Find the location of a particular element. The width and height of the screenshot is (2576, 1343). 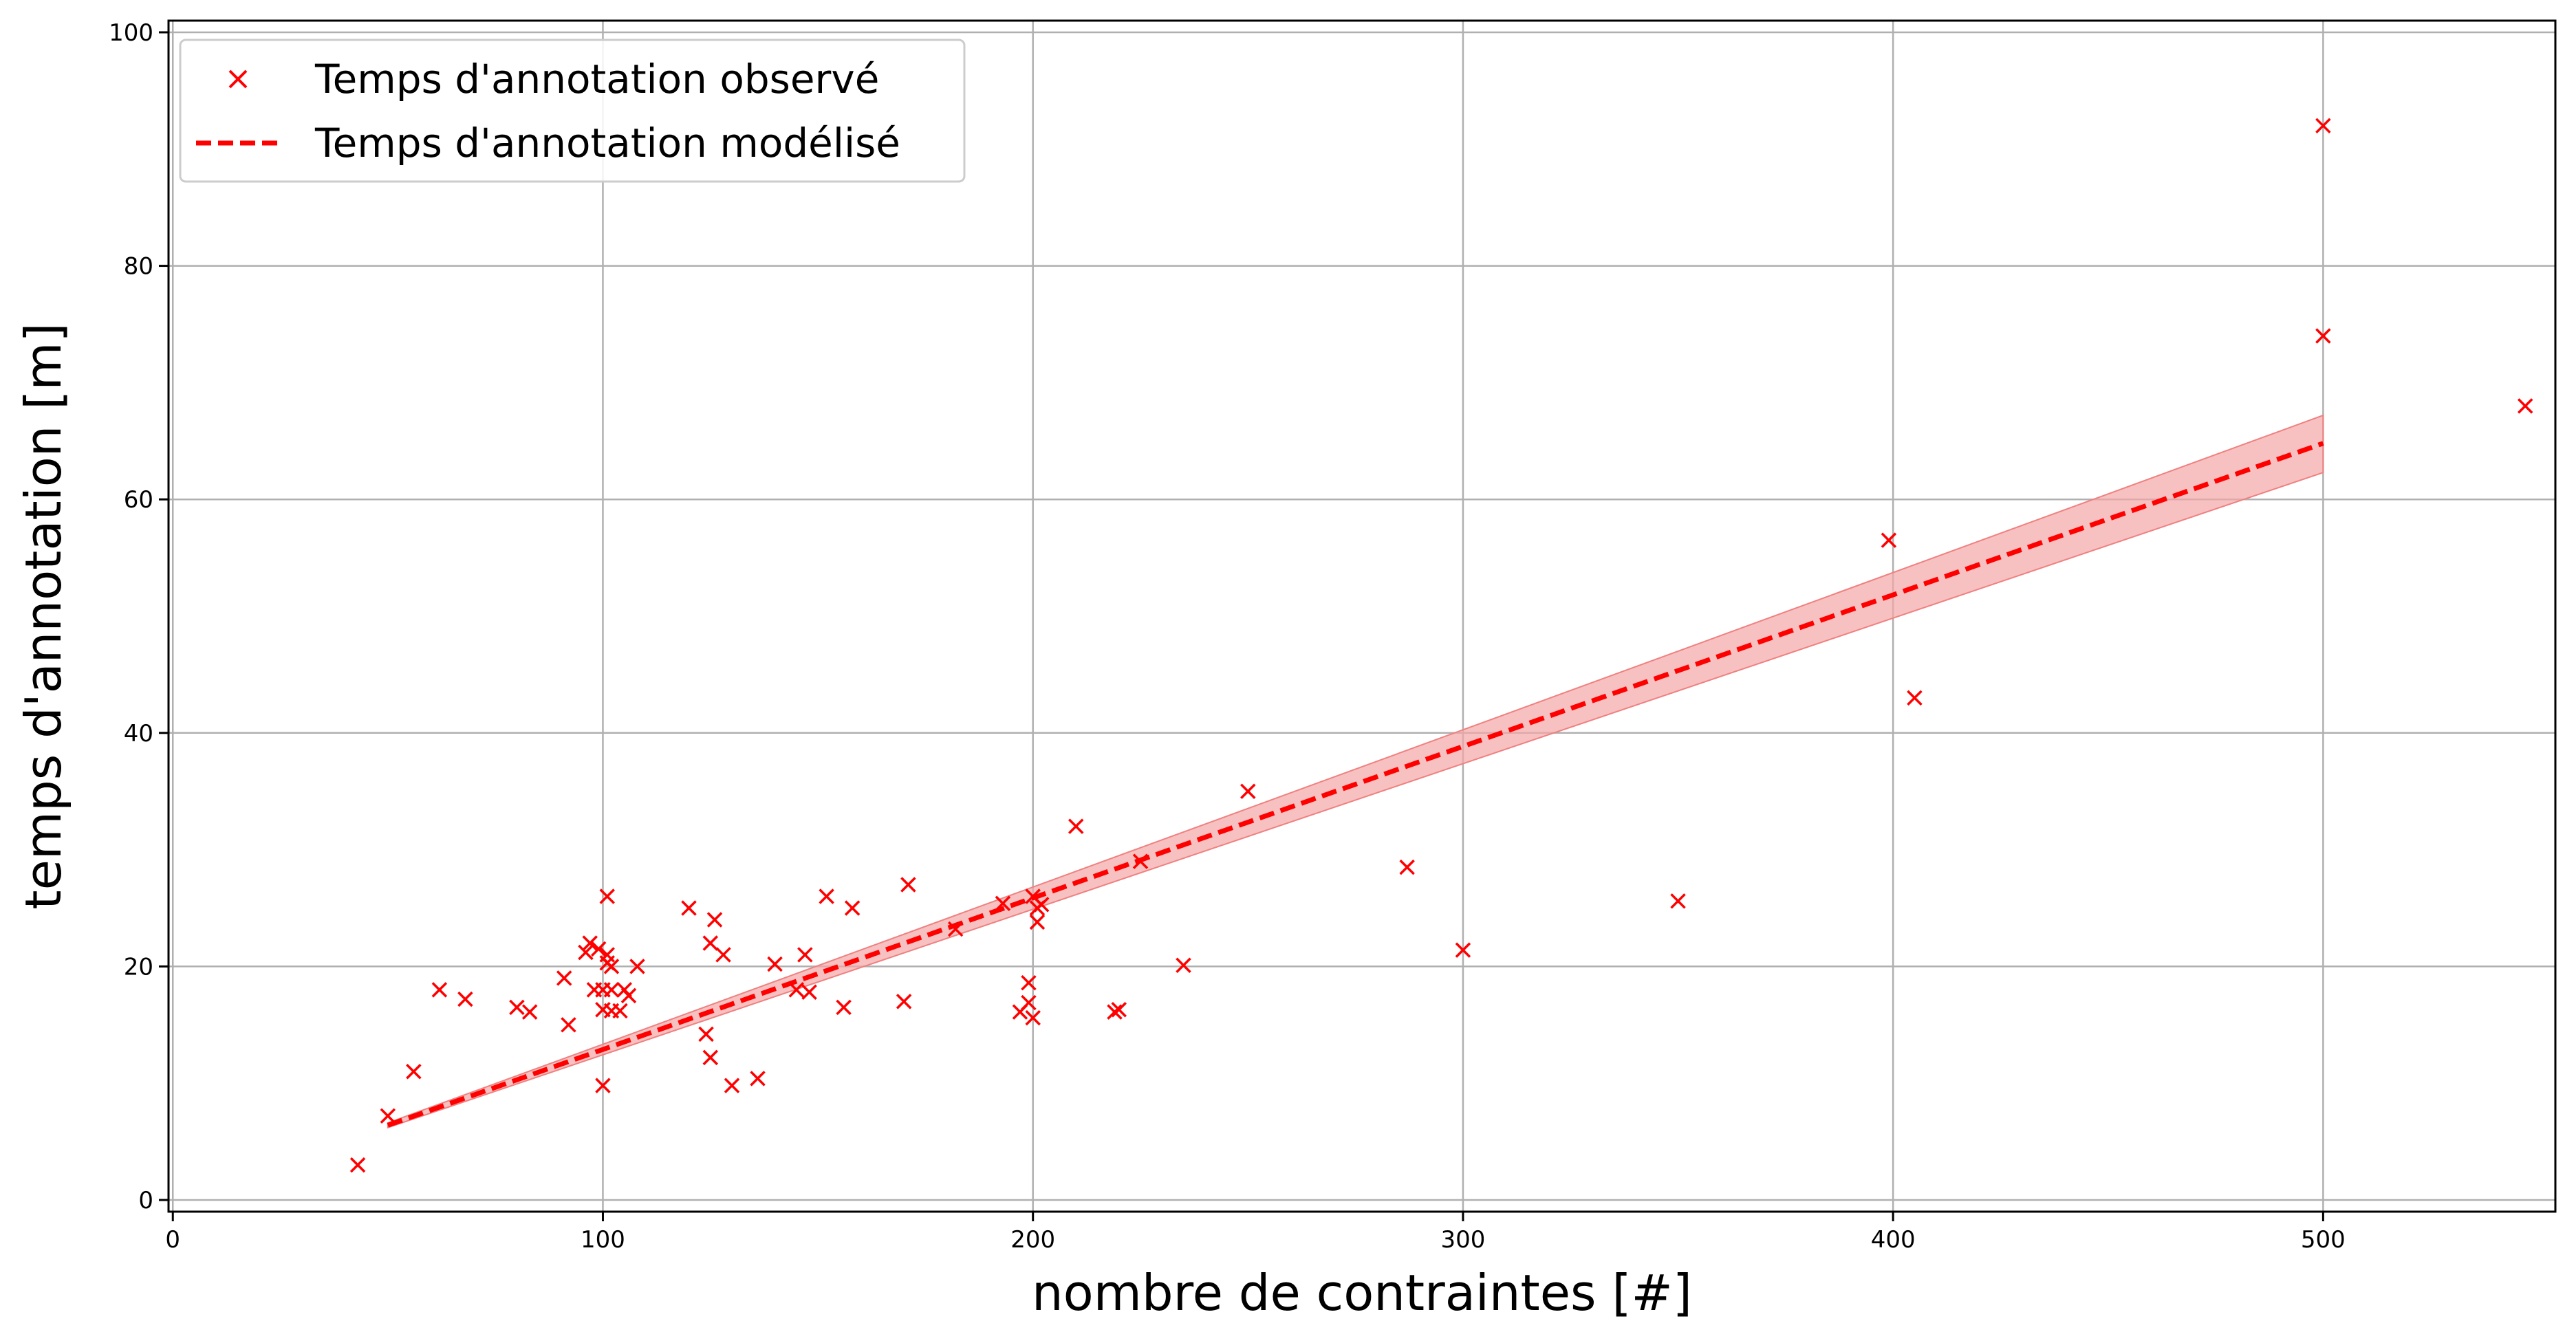

x-tick-label-500: 500 is located at coordinates (2323, 1240).